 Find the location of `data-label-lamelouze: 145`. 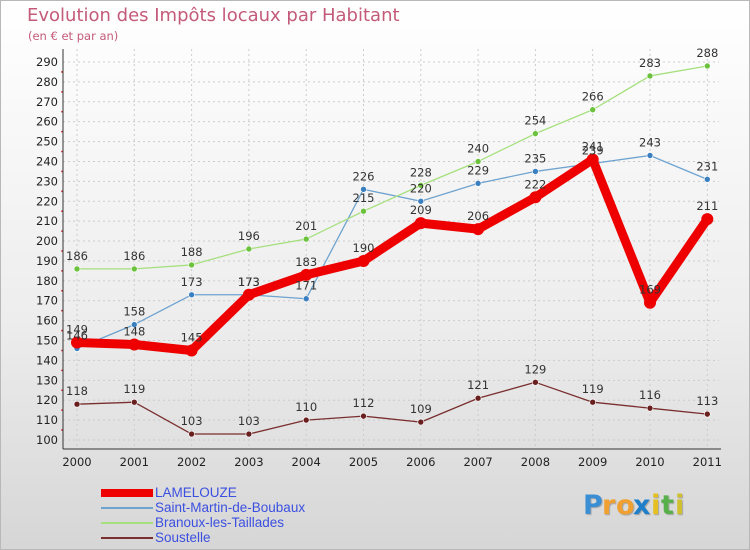

data-label-lamelouze: 145 is located at coordinates (192, 337).